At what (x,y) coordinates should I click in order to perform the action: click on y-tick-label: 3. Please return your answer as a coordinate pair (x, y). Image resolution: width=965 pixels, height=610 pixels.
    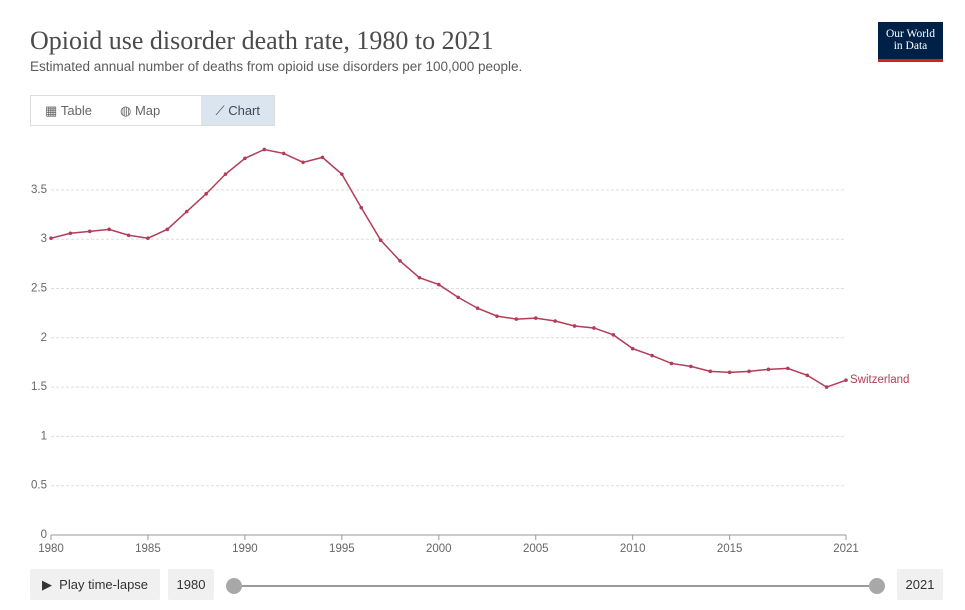
    Looking at the image, I should click on (44, 239).